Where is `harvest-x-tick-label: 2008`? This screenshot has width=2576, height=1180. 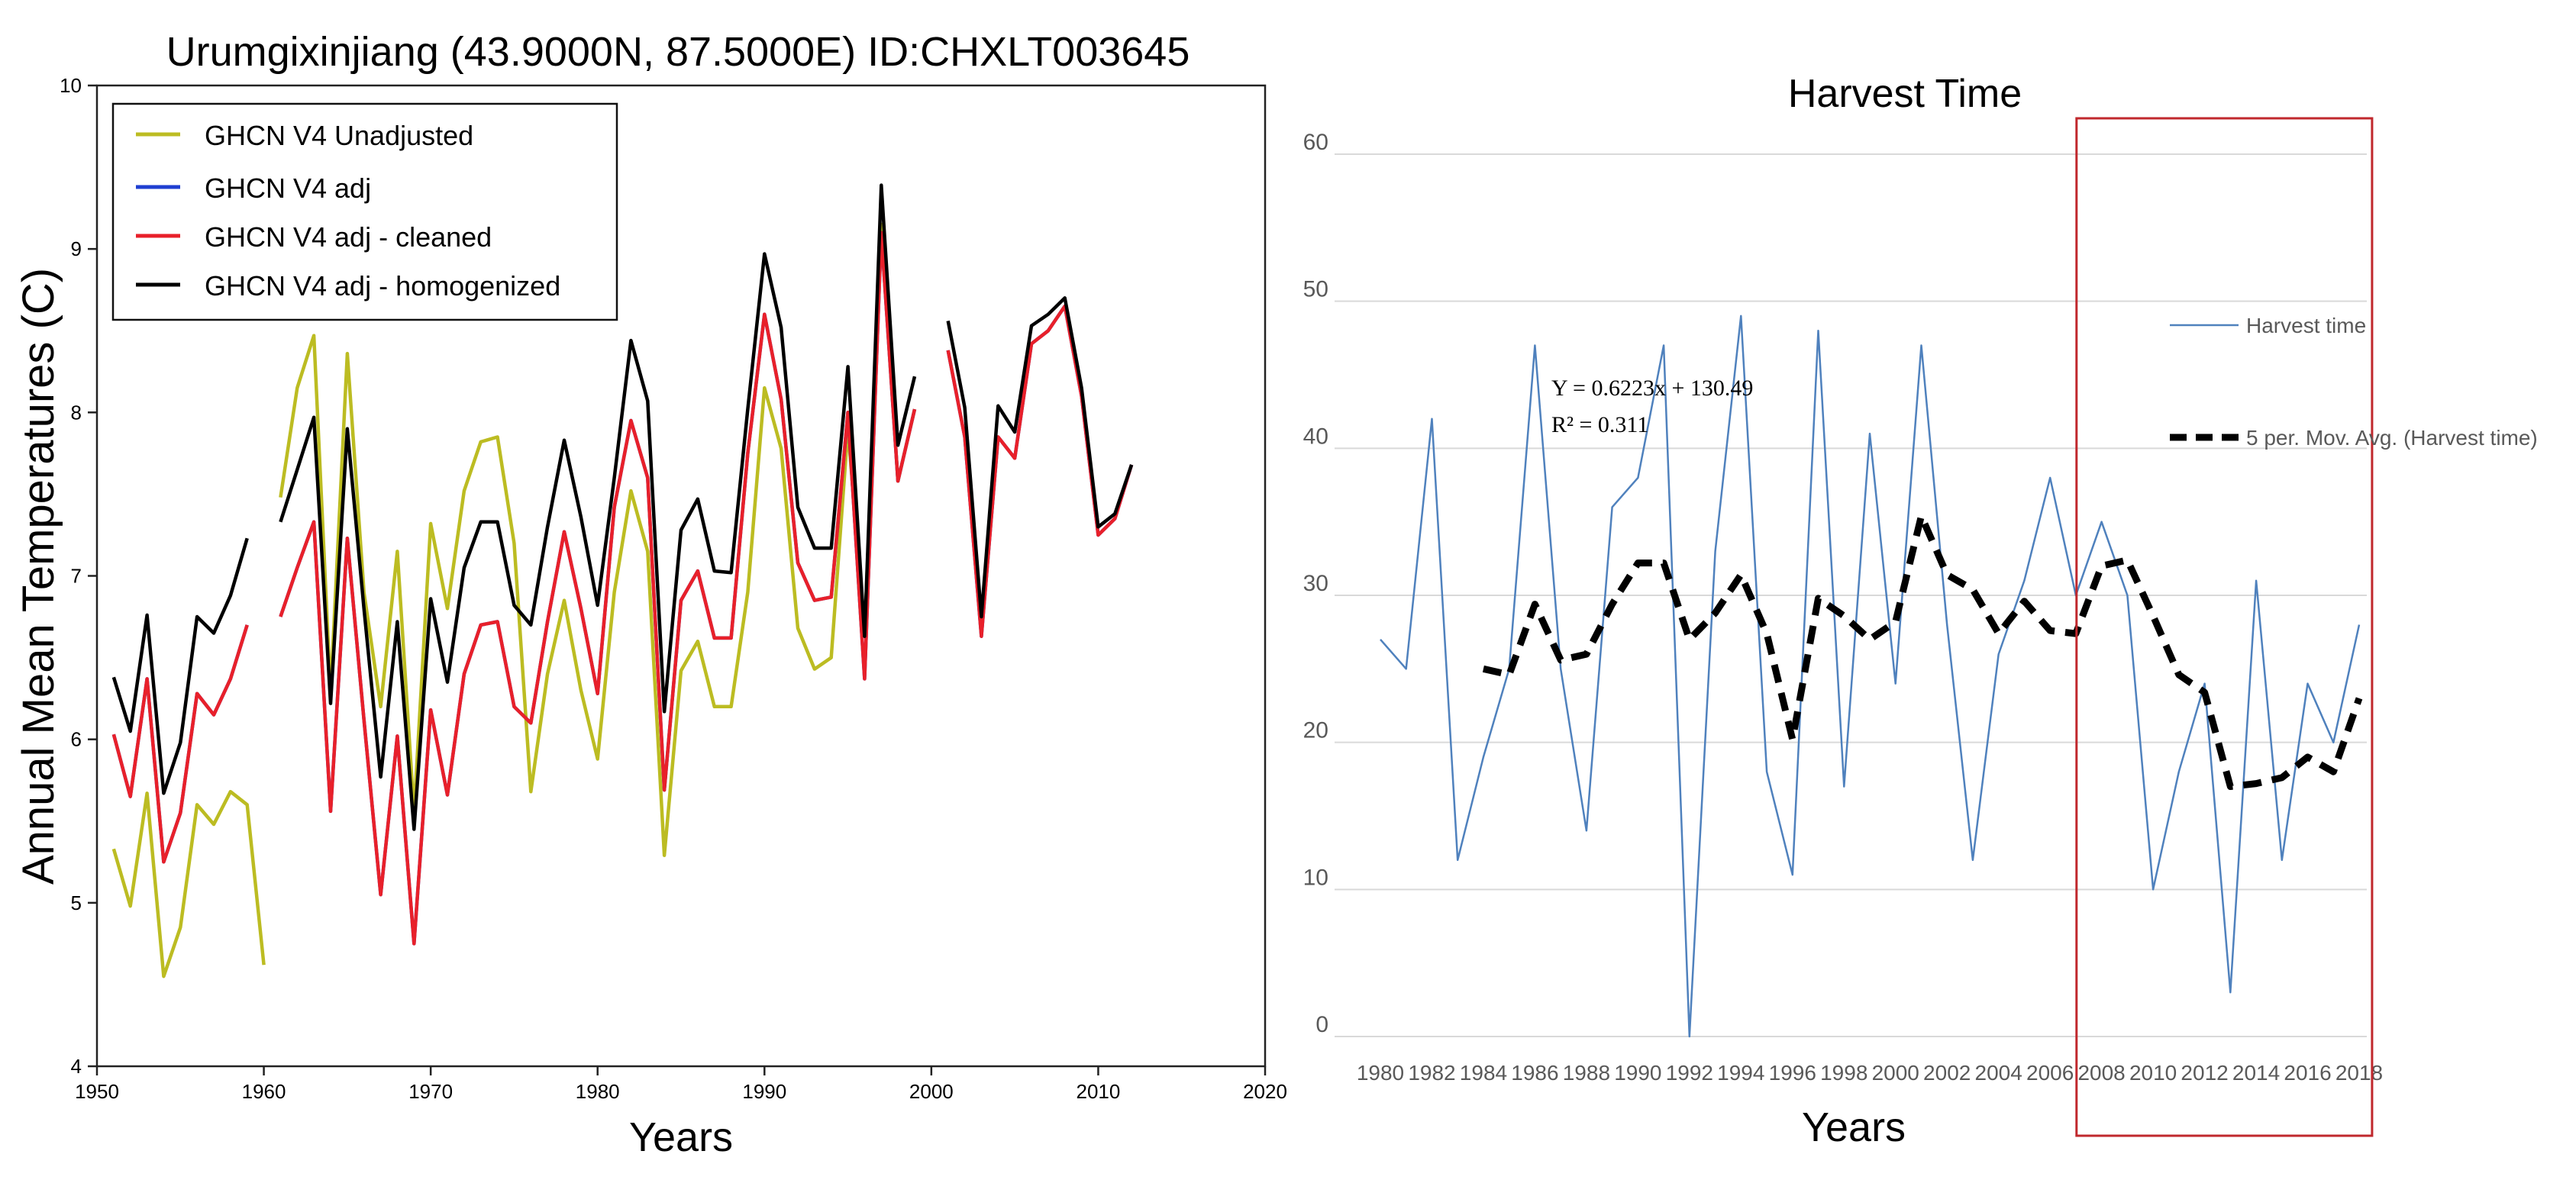 harvest-x-tick-label: 2008 is located at coordinates (2101, 1073).